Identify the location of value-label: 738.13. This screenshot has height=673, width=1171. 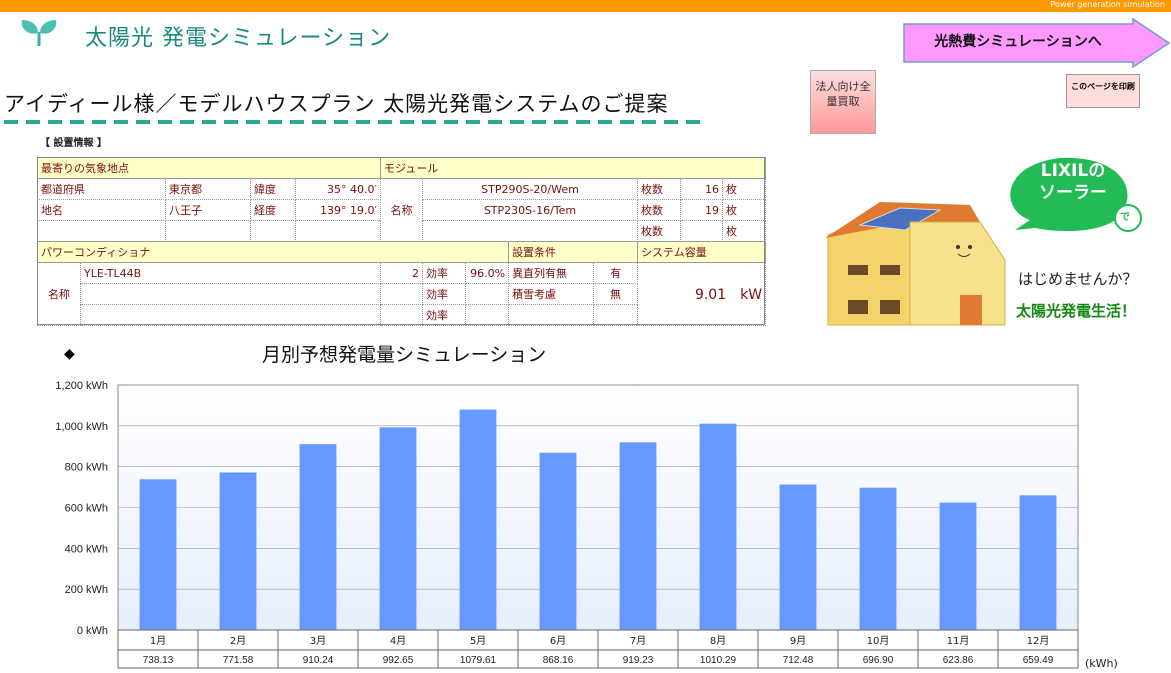
(158, 660).